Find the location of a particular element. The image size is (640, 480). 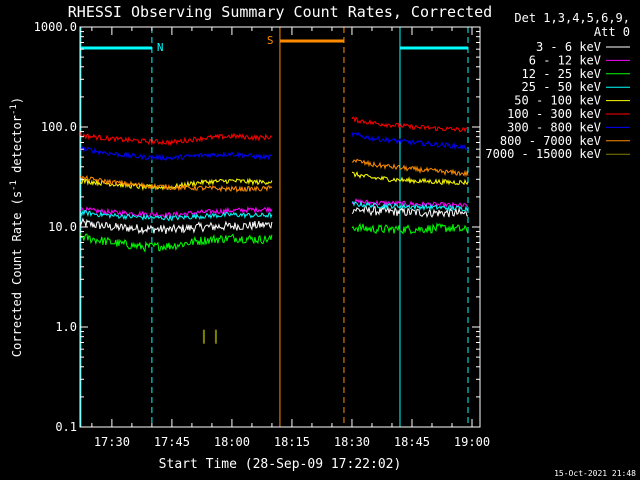

y-tick-label: 10.0 is located at coordinates (62, 227).